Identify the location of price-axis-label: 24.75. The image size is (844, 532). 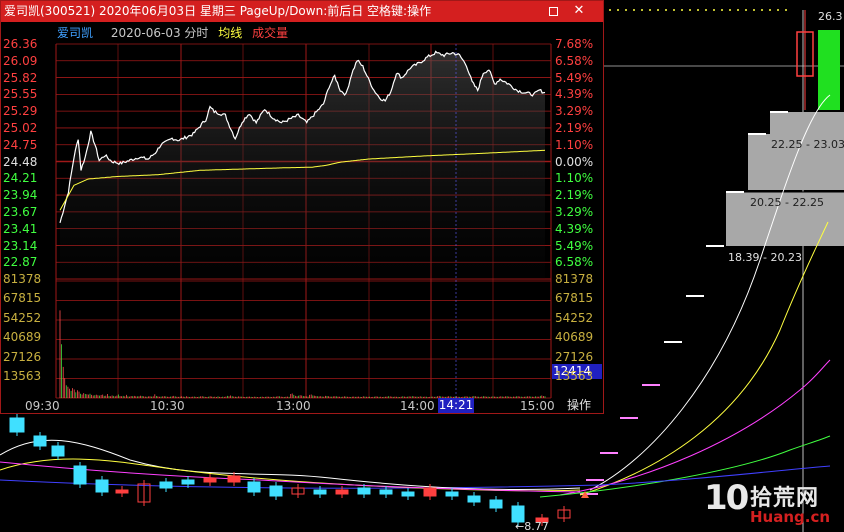
(20, 144).